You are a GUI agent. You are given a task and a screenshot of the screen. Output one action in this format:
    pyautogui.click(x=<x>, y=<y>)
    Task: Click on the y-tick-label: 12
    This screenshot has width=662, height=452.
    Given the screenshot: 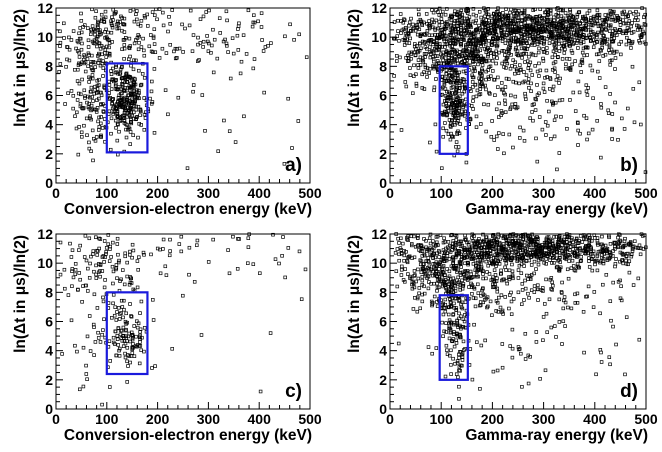 What is the action you would take?
    pyautogui.click(x=379, y=234)
    